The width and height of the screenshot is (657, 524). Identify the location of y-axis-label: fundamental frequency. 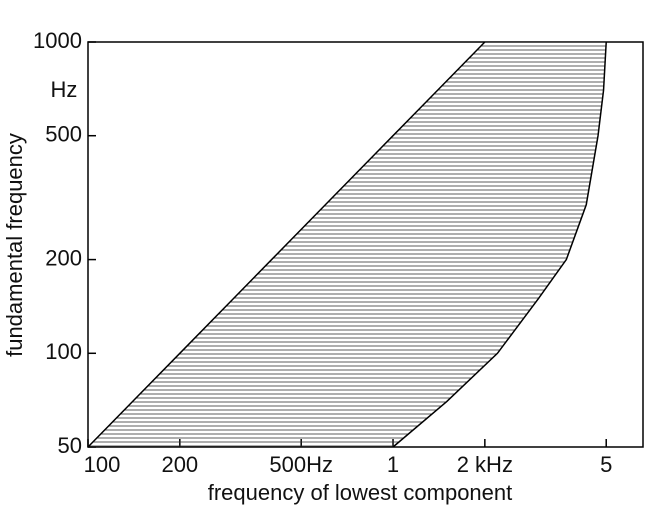
(14, 245).